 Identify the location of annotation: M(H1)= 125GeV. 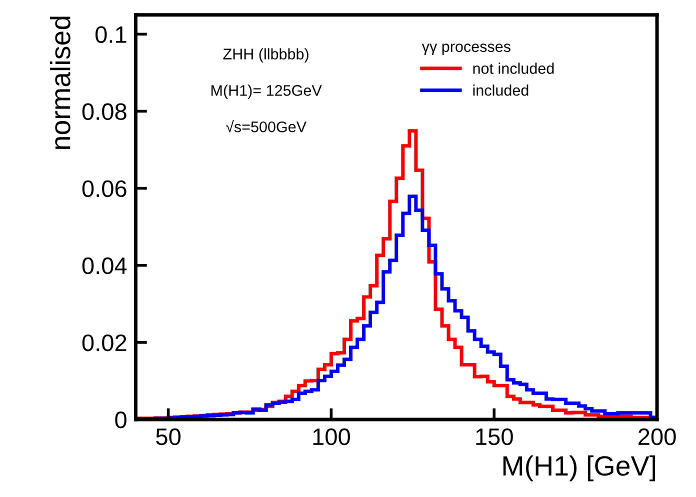
(266, 91).